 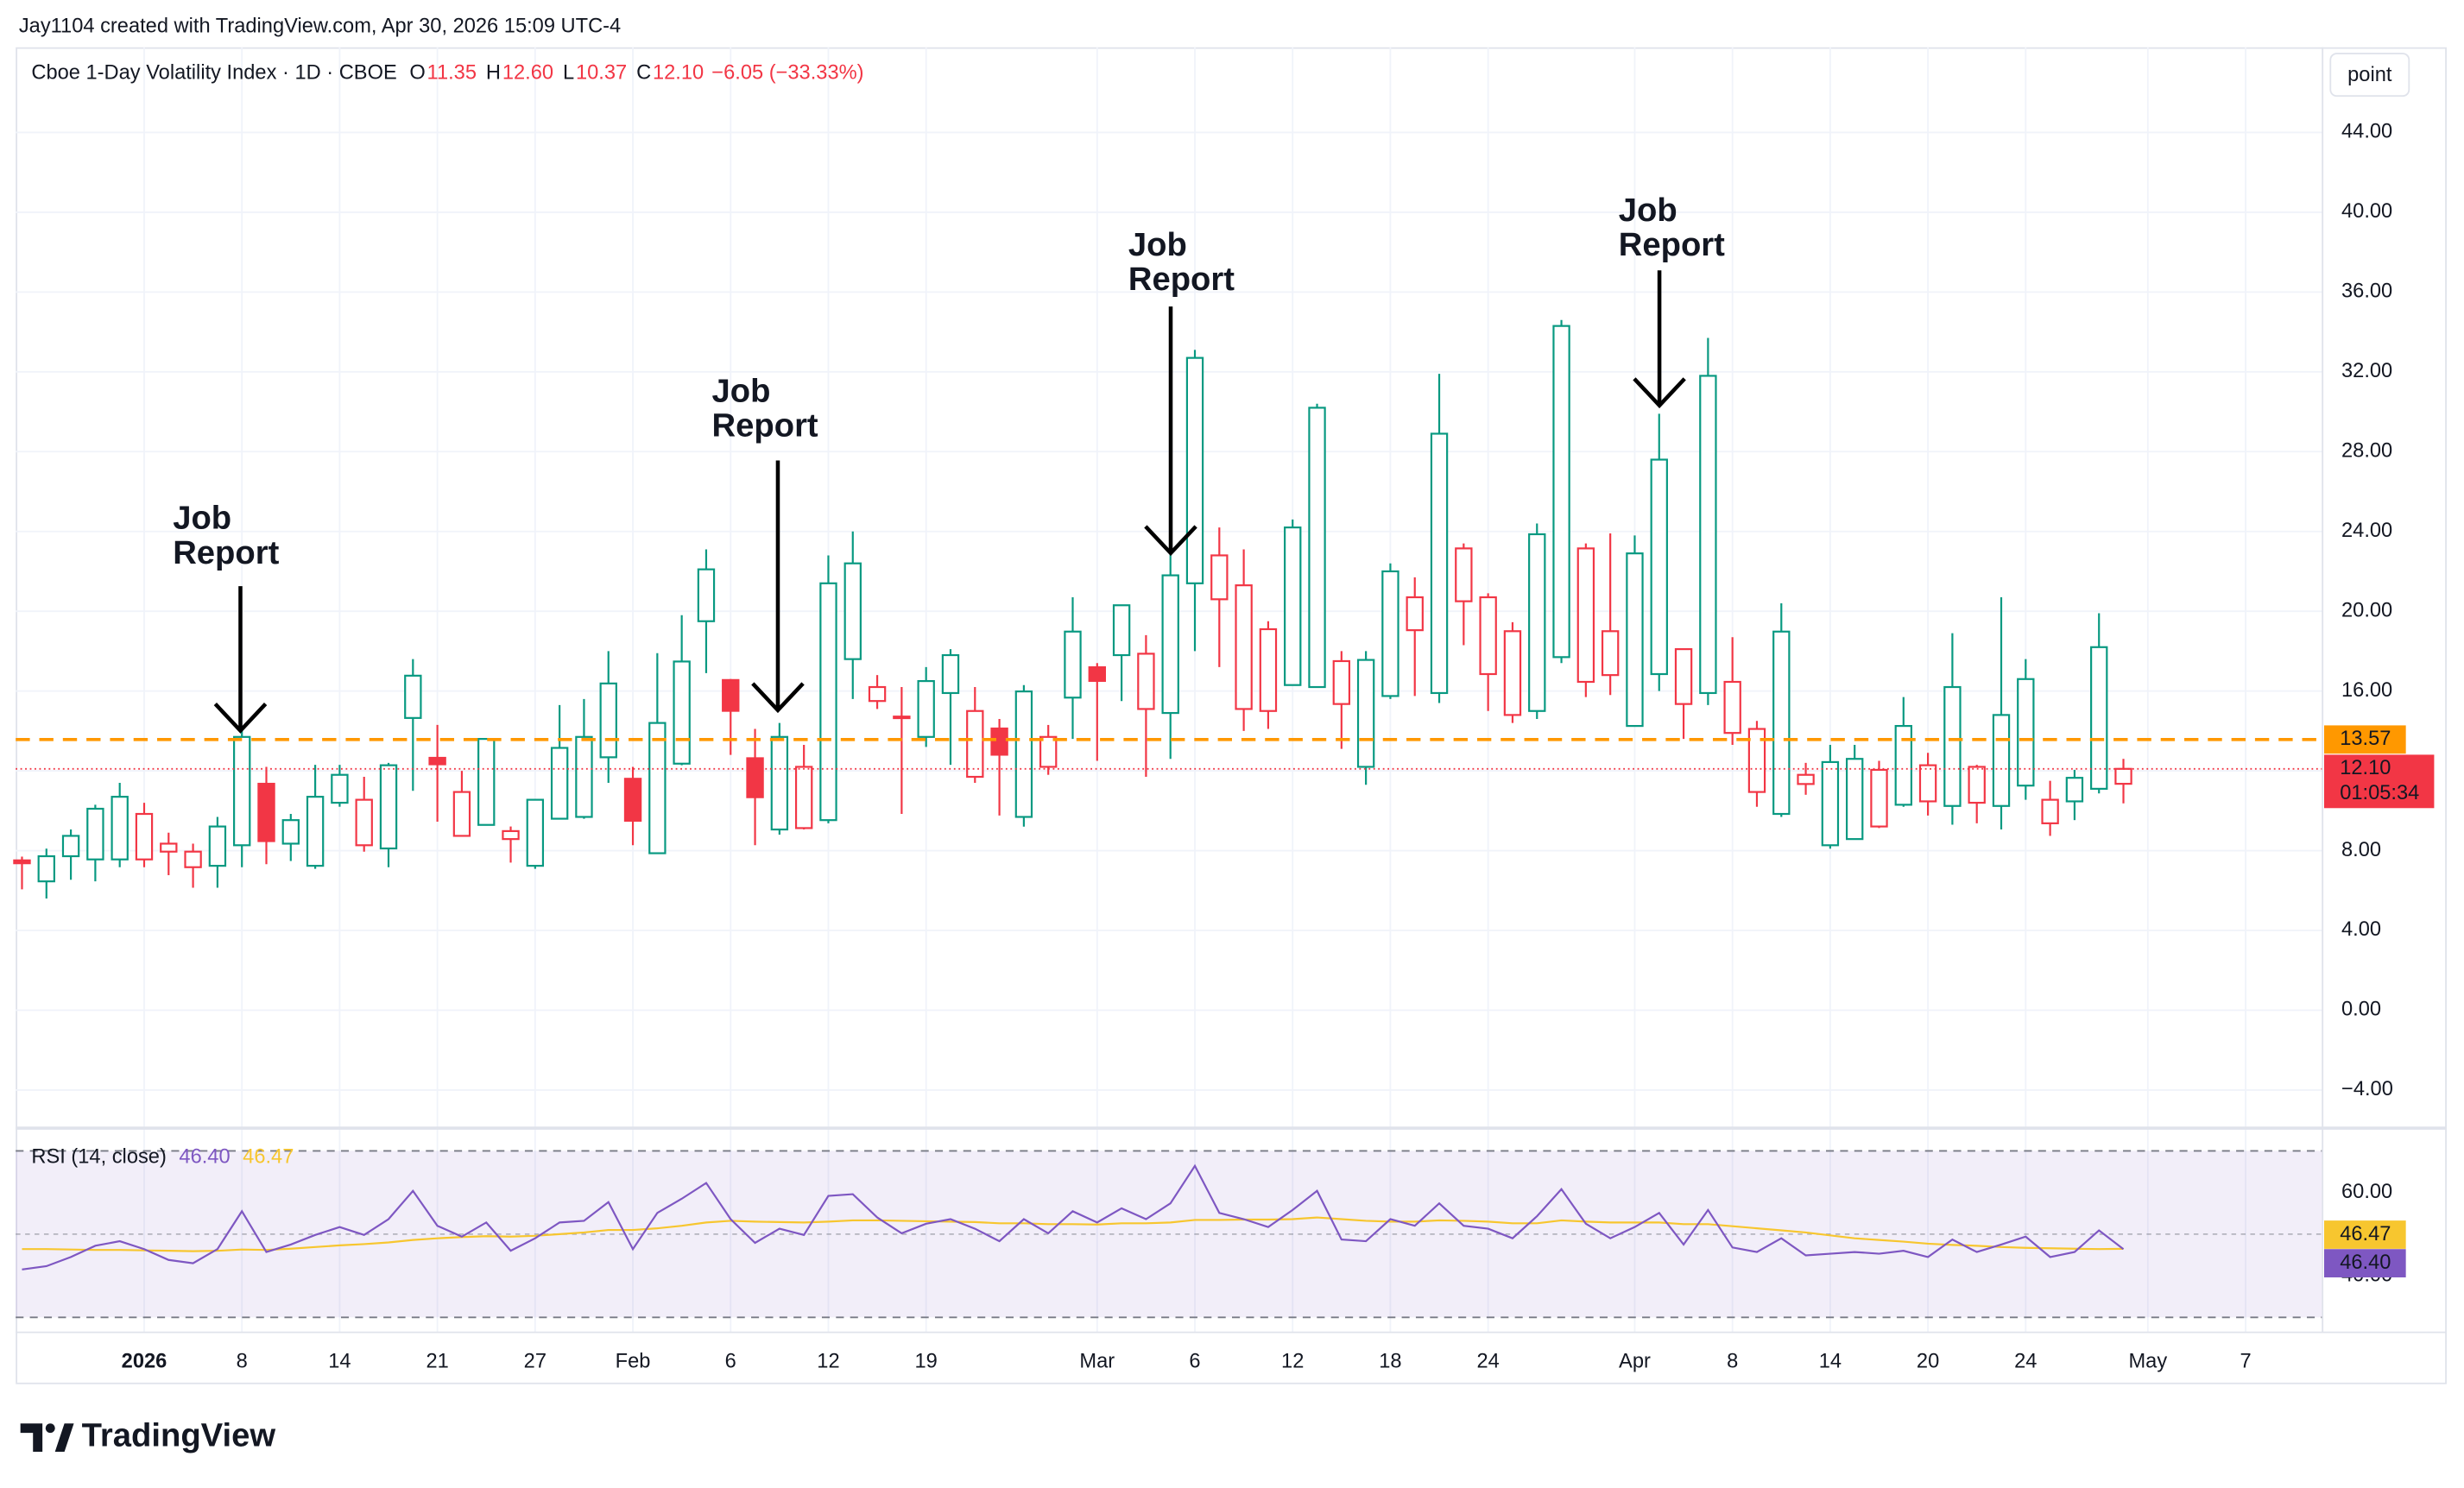 I want to click on brand-logo, so click(x=47, y=1438).